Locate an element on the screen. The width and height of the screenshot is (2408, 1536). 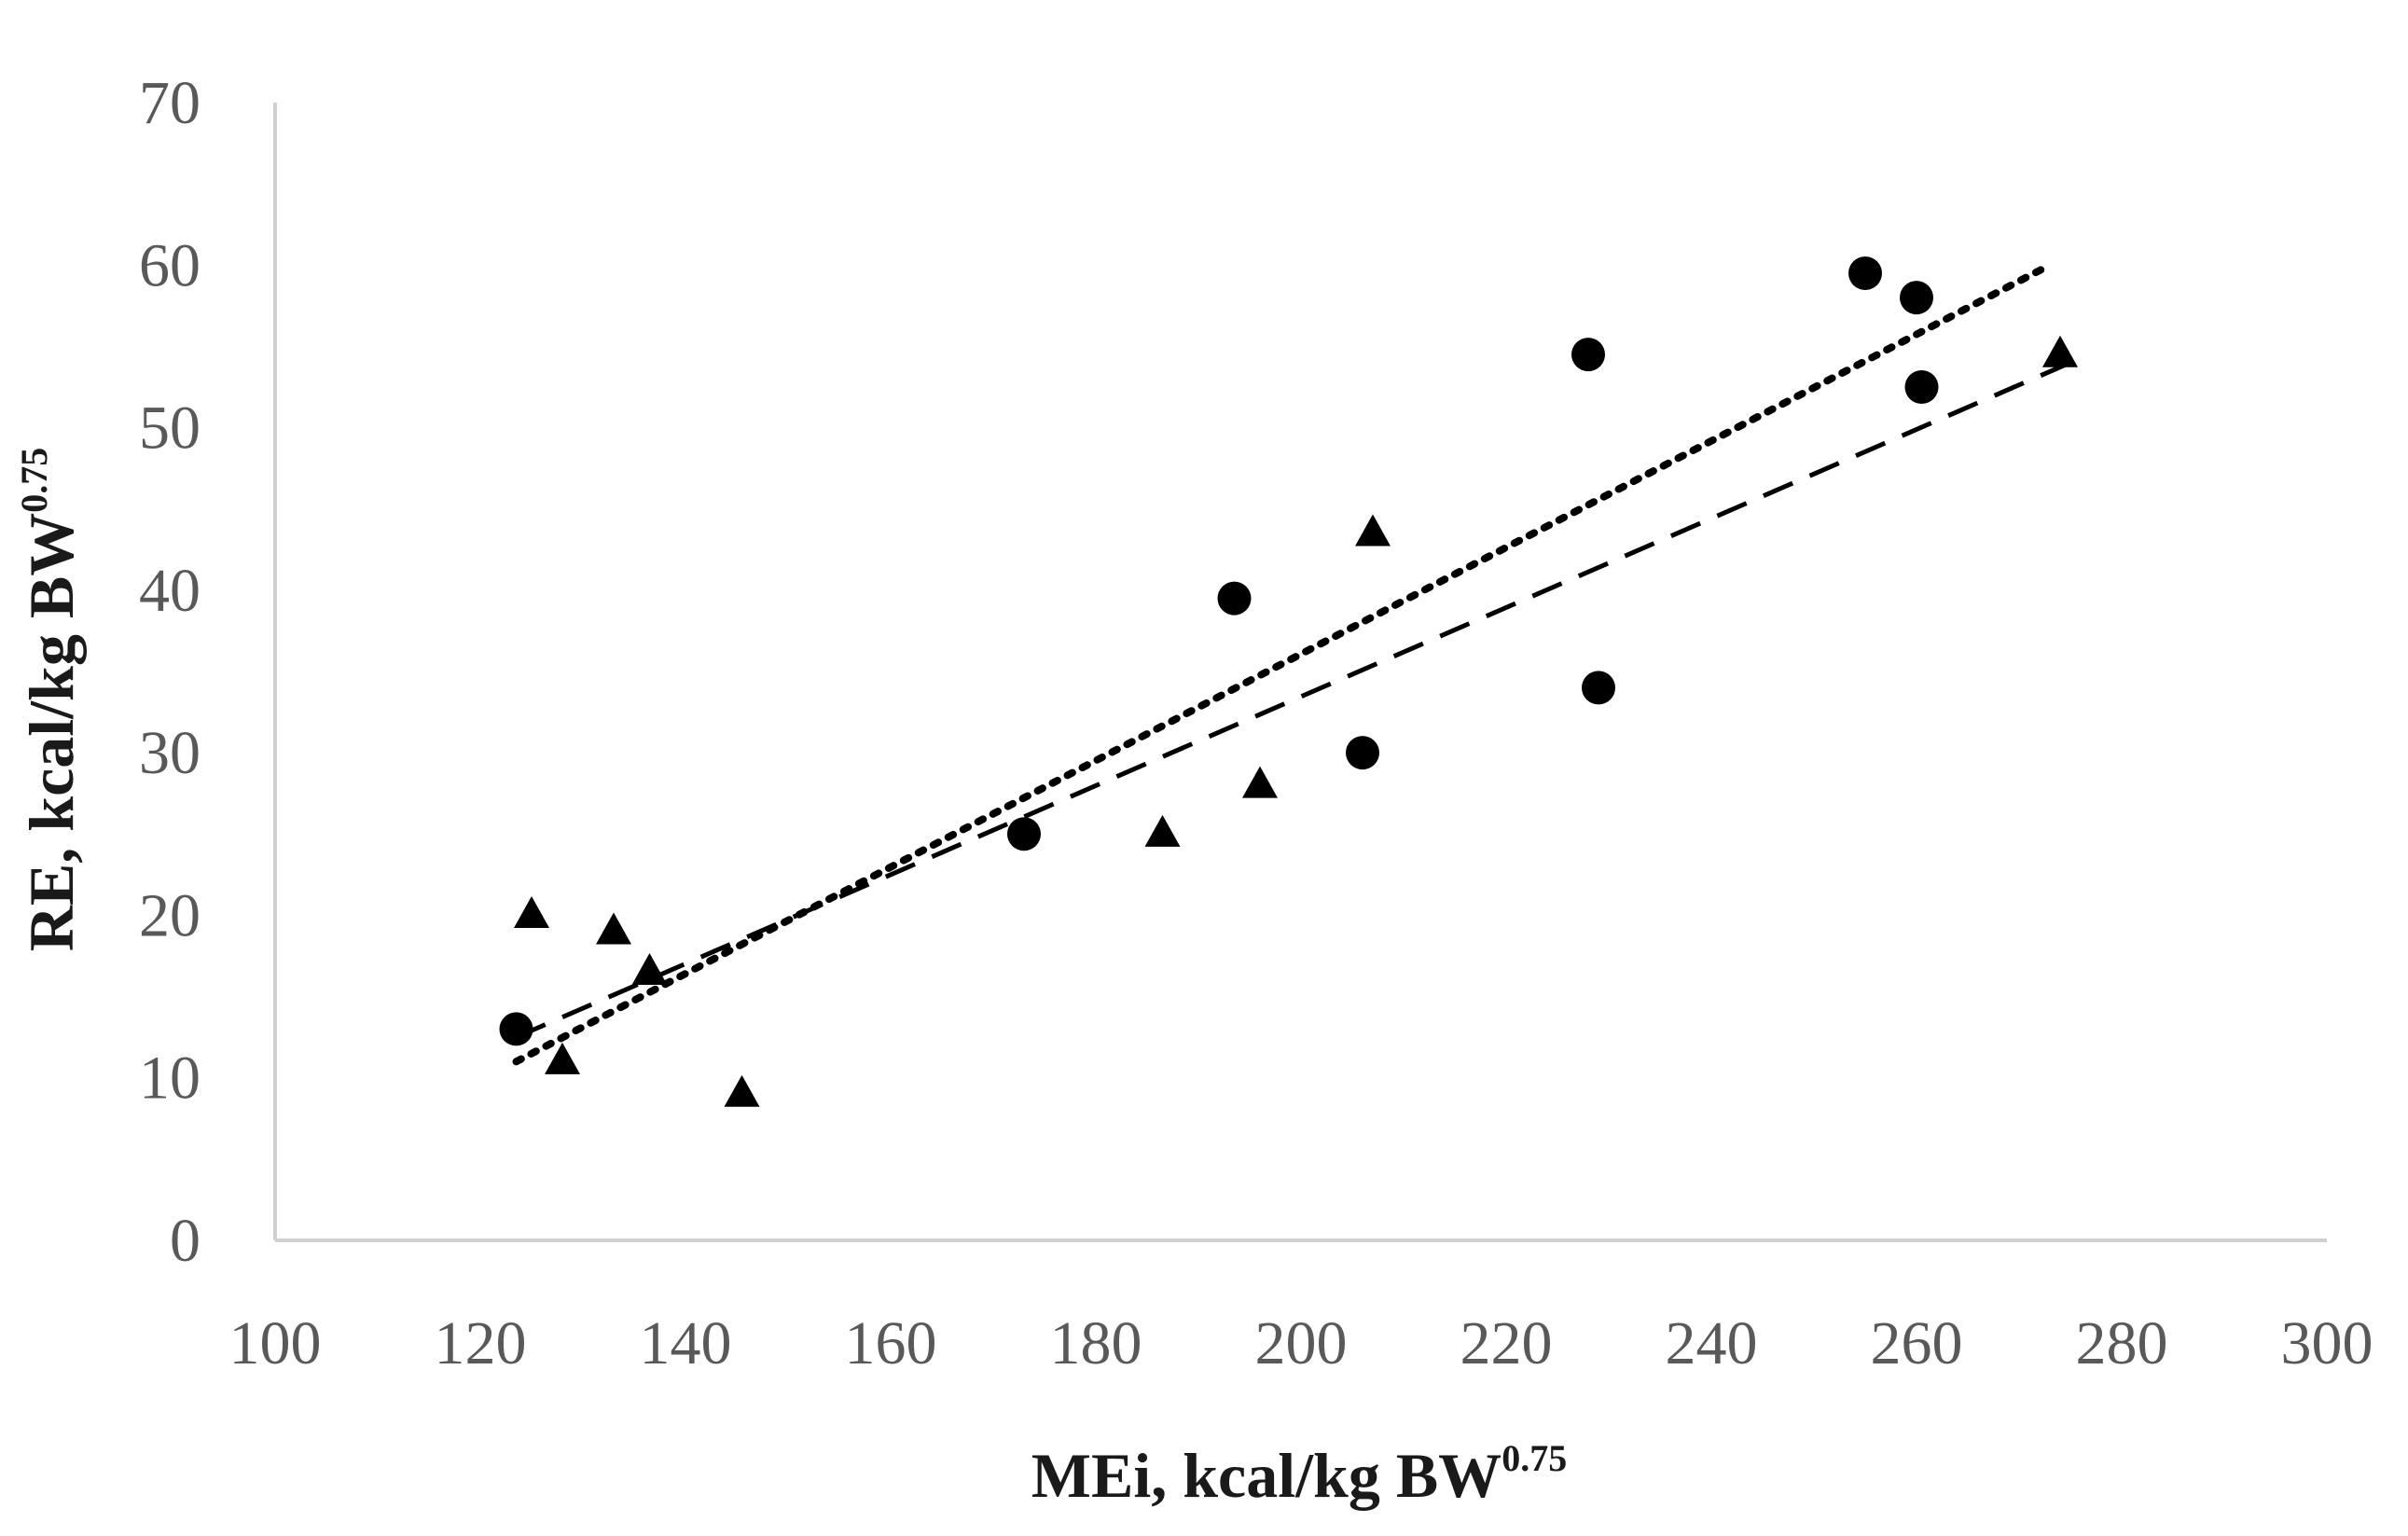
x-tick-label: 200 is located at coordinates (1301, 1343).